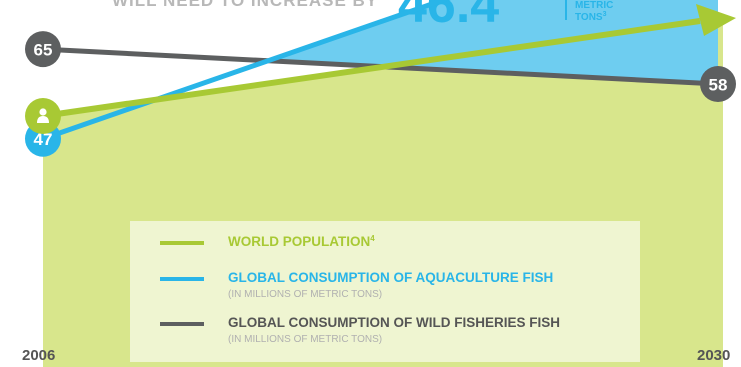 The height and width of the screenshot is (367, 741). I want to click on legend-swatch-population, so click(182, 243).